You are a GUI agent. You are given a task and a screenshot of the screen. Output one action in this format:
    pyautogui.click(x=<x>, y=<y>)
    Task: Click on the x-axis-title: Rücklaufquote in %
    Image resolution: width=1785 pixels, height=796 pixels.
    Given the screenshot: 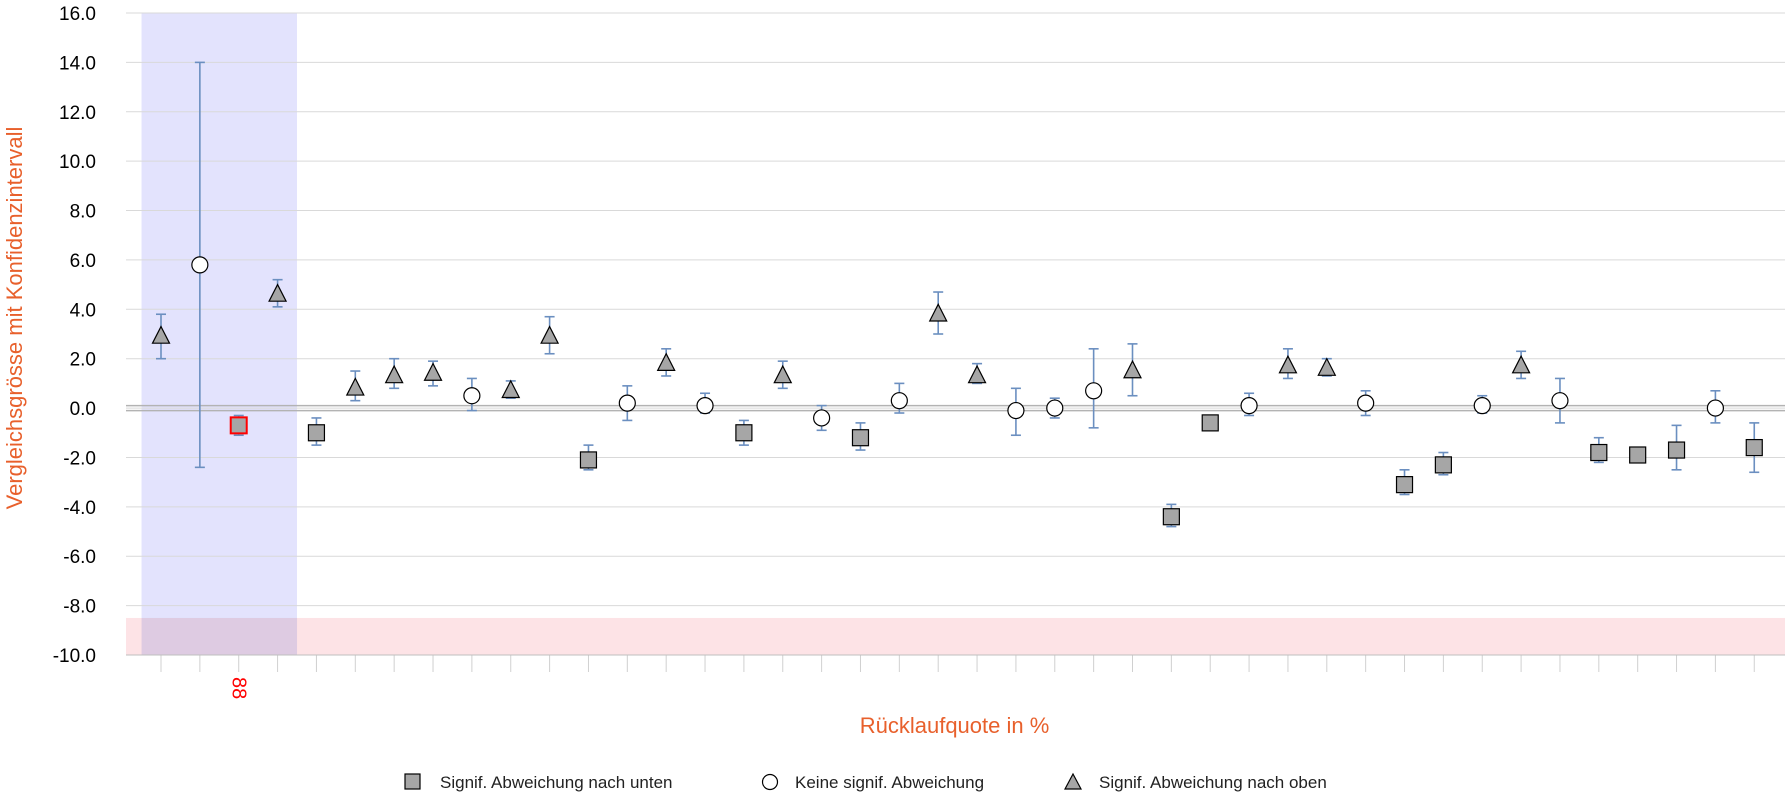 What is the action you would take?
    pyautogui.click(x=955, y=725)
    